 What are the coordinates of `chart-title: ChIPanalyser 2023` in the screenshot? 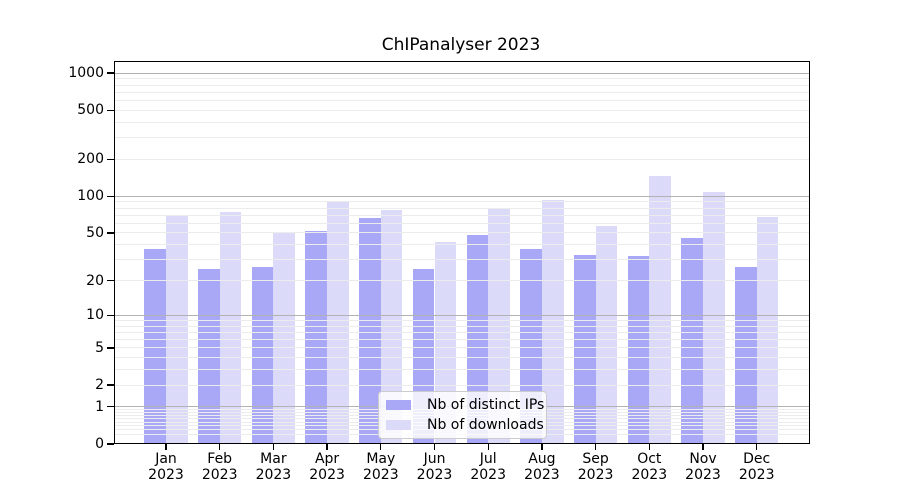 It's located at (461, 45).